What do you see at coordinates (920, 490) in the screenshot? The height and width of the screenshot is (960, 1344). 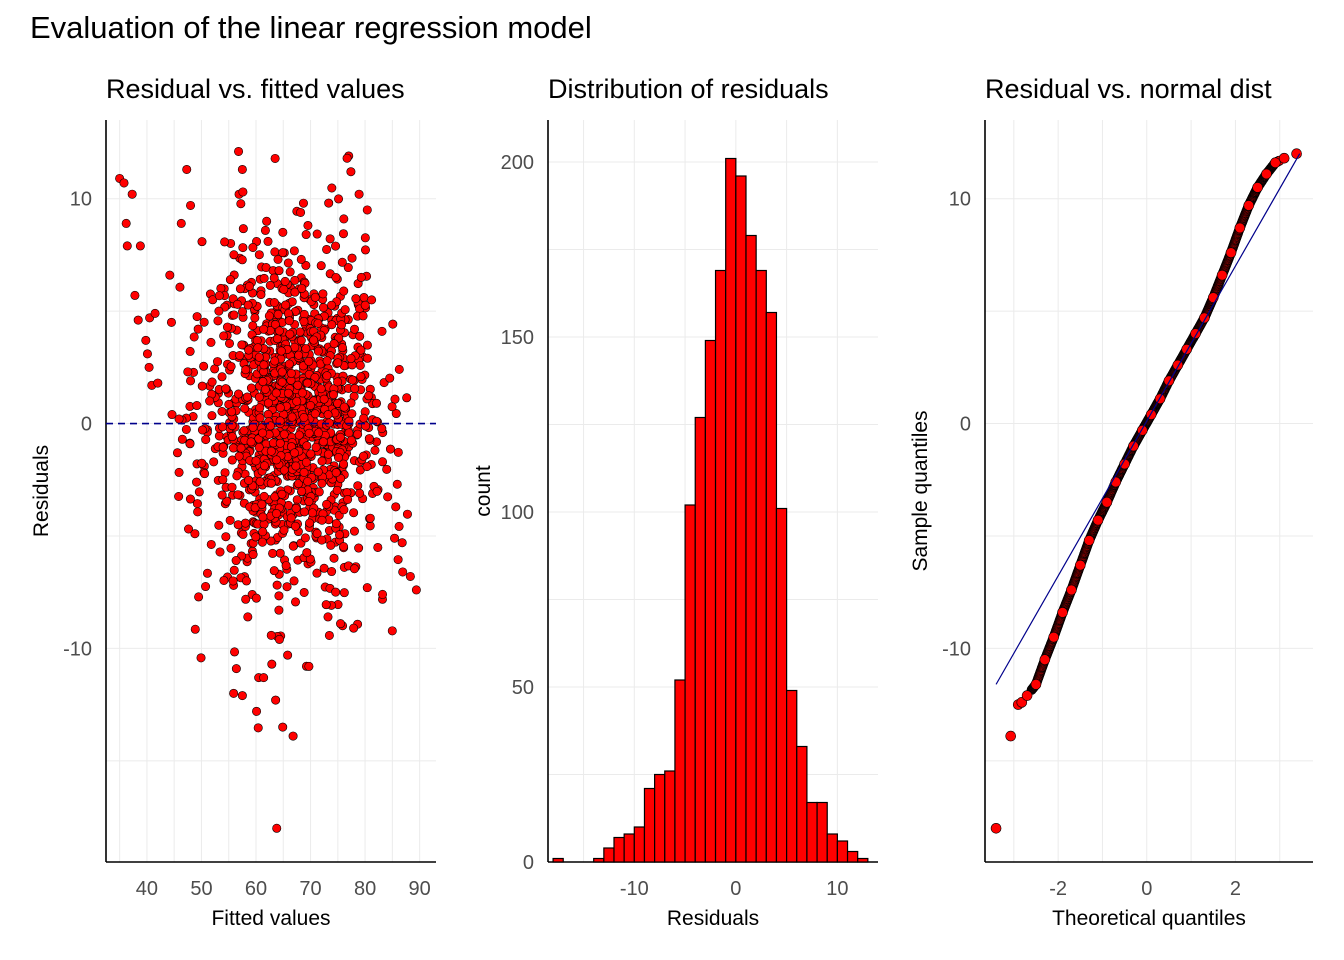 I see `panel-3-y-axis-title: Sample quantiles` at bounding box center [920, 490].